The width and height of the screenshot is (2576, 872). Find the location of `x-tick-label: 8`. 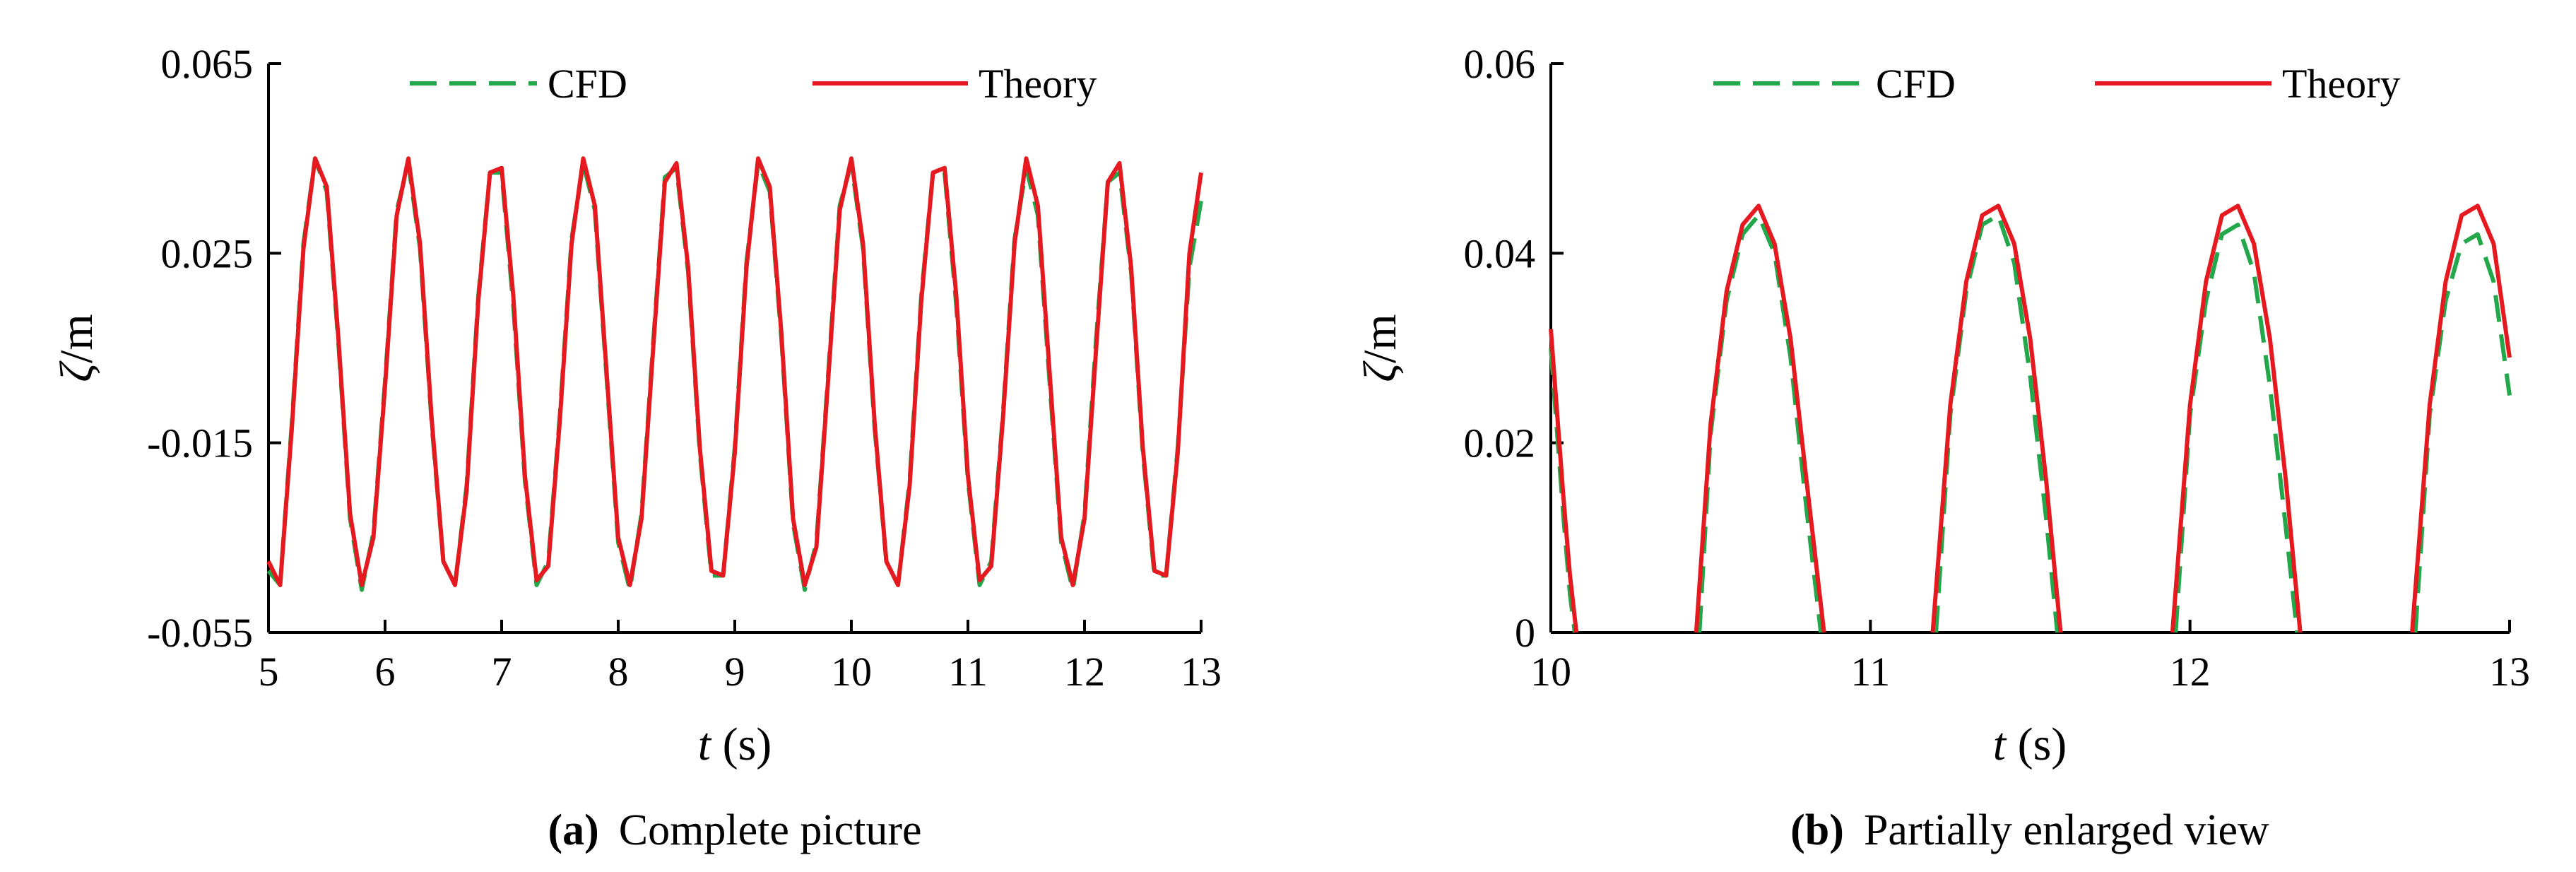

x-tick-label: 8 is located at coordinates (618, 672).